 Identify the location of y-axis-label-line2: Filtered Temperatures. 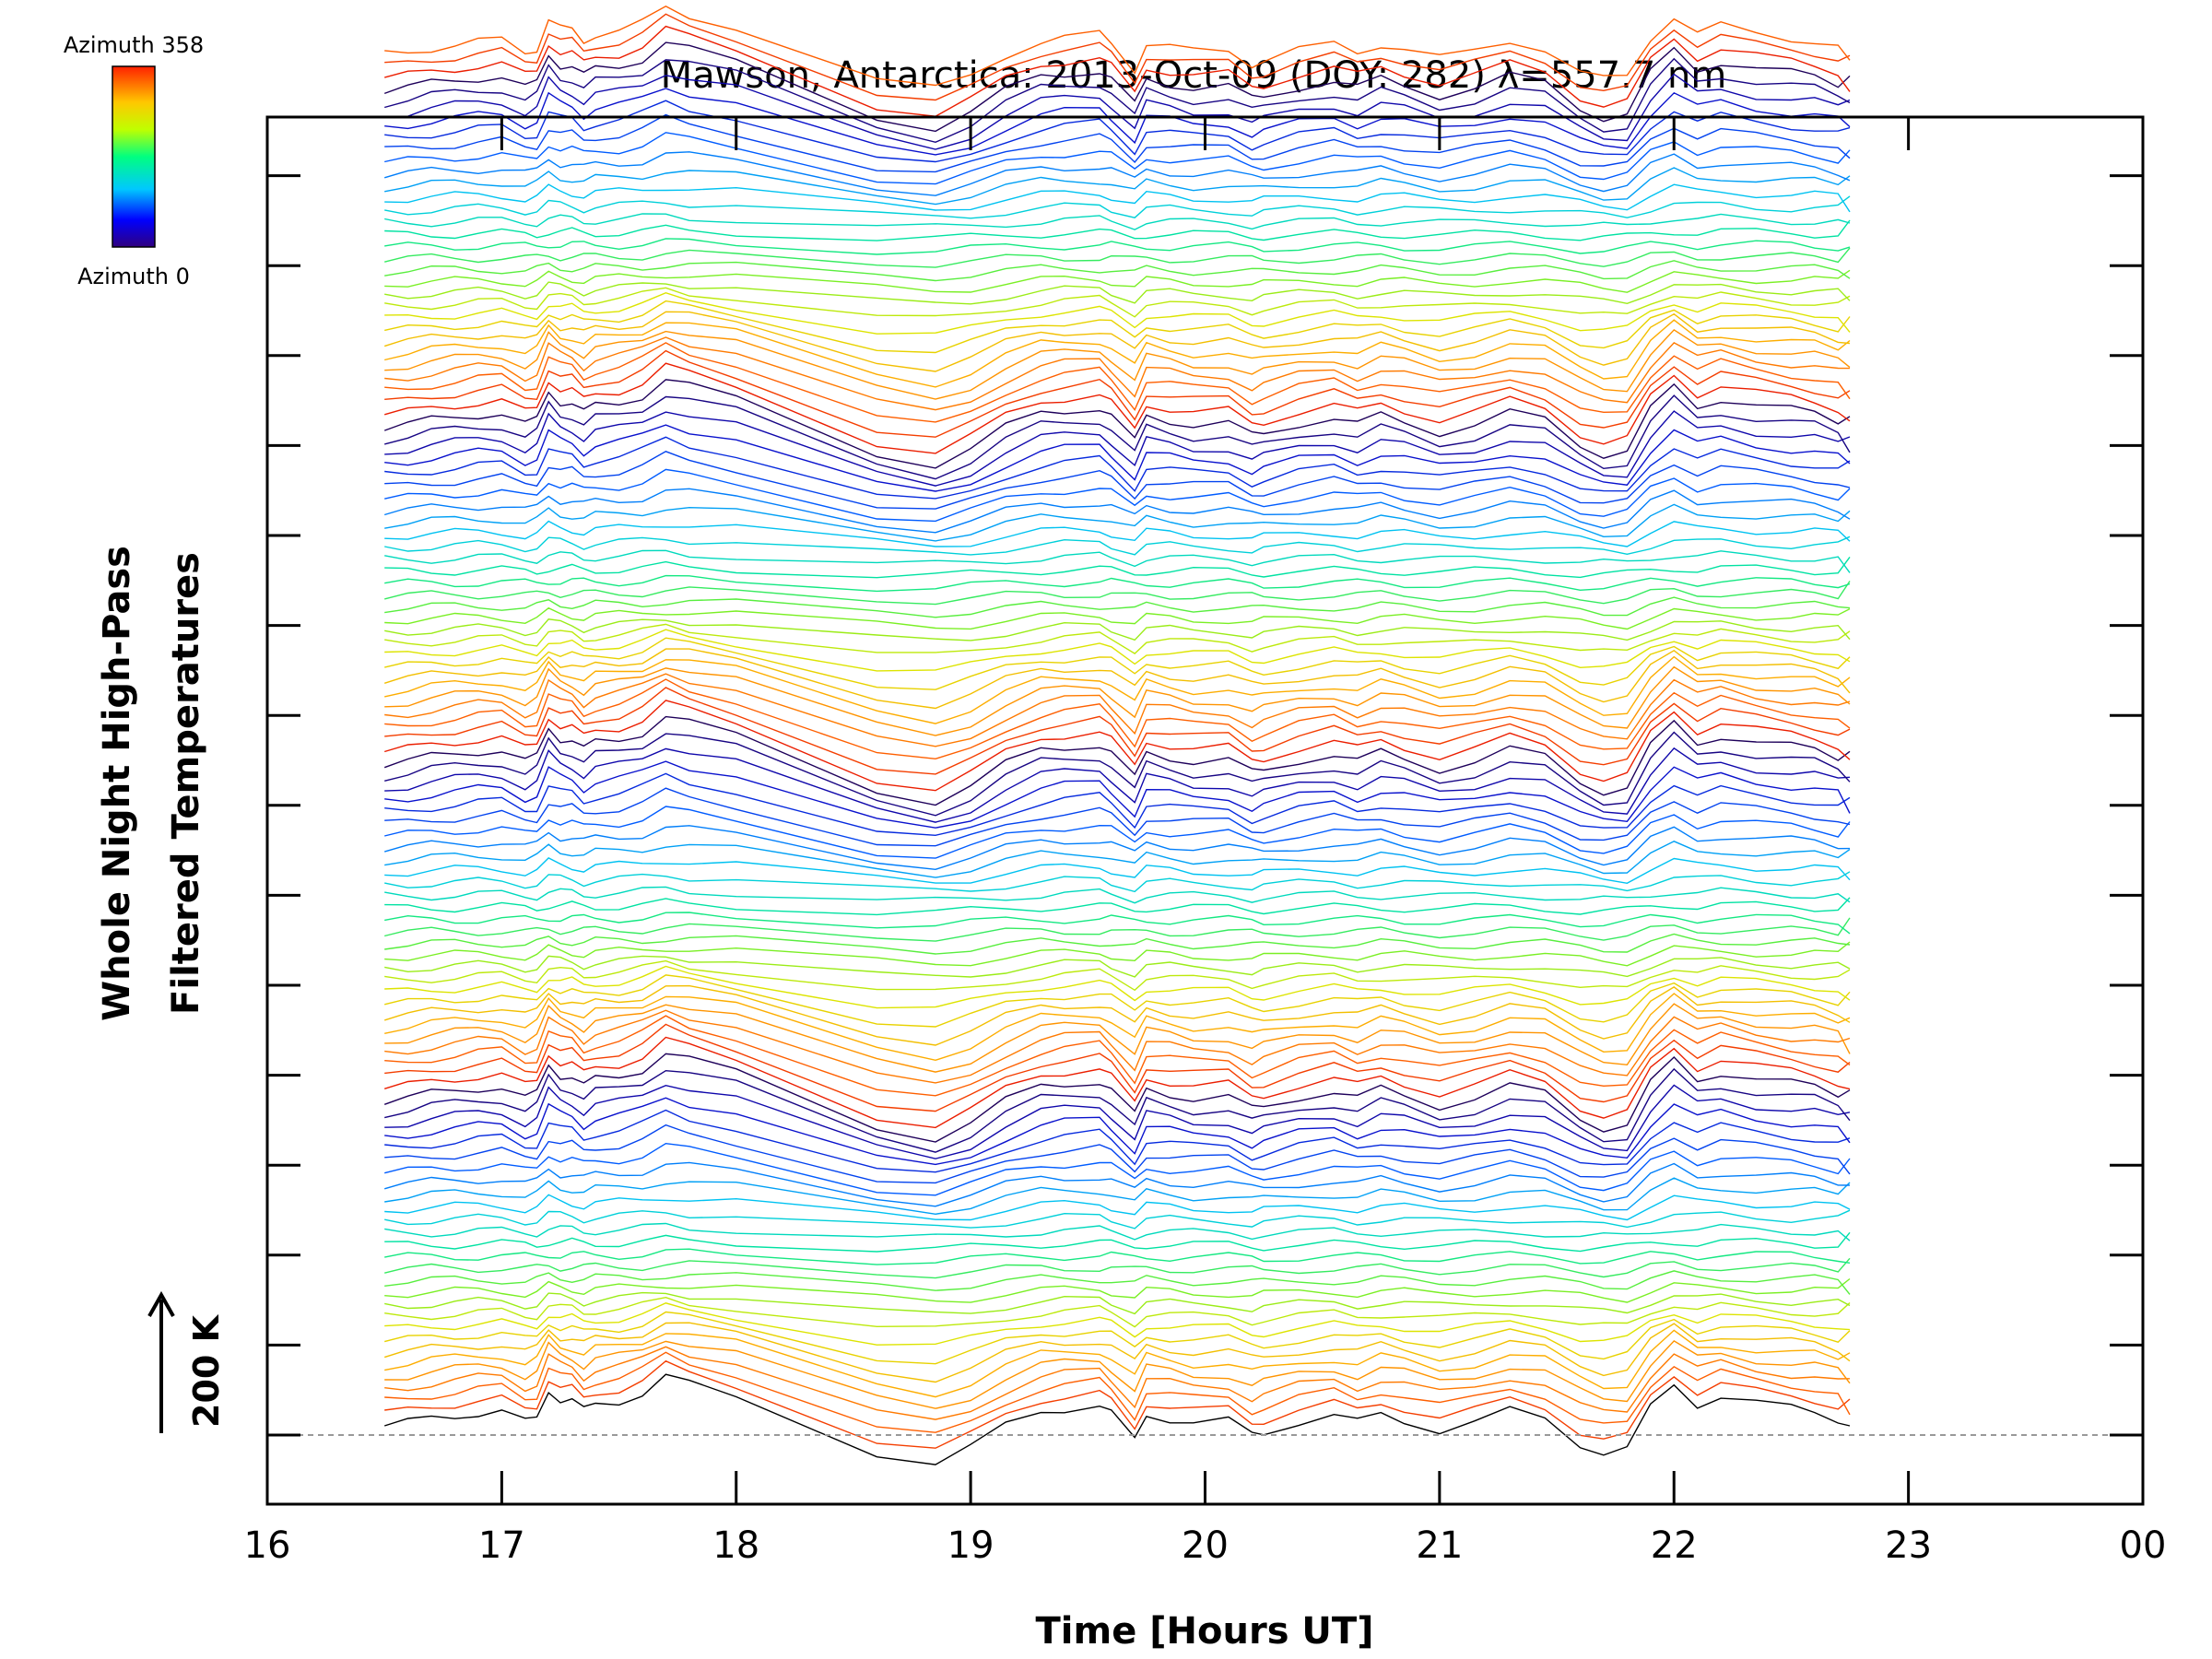
(186, 783).